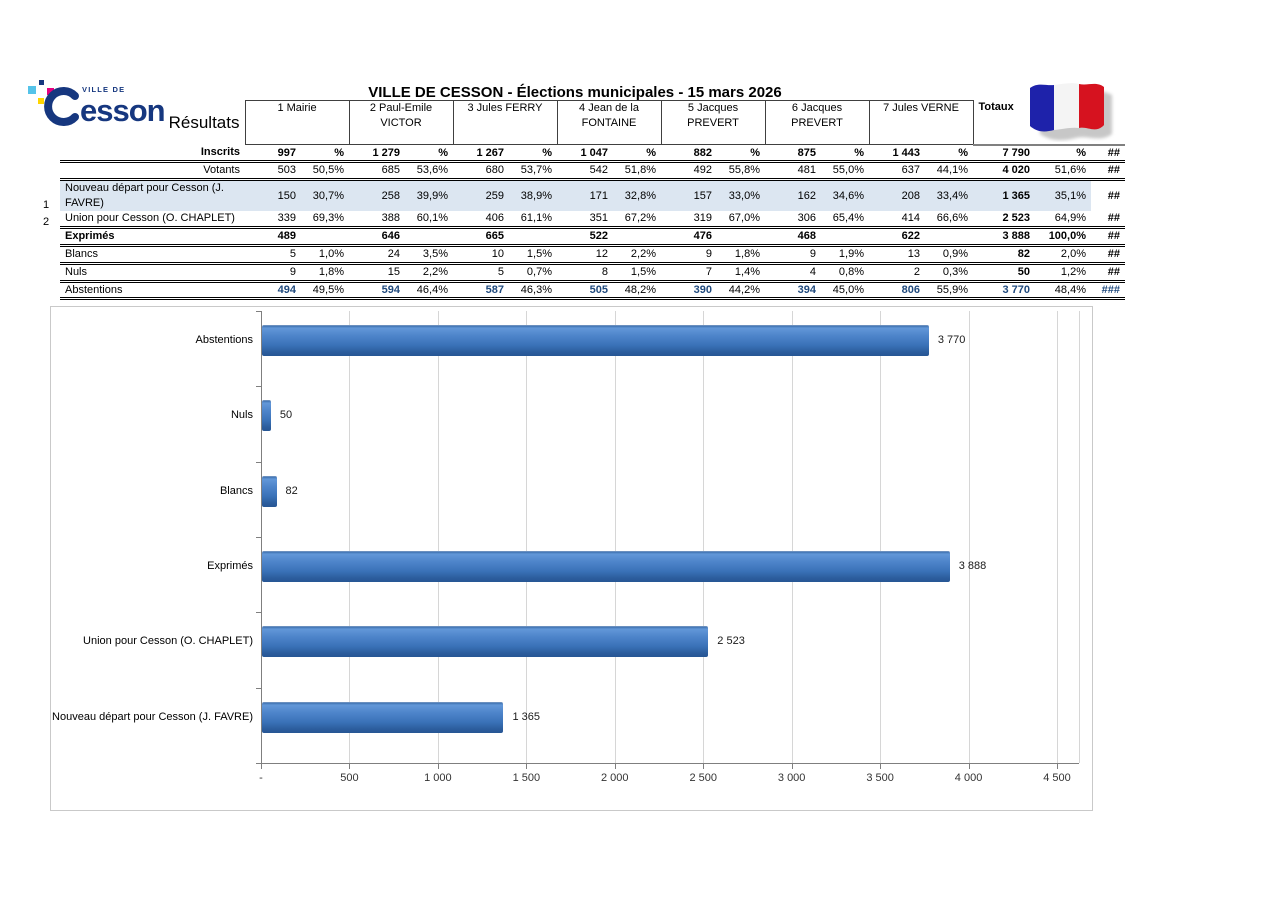 The height and width of the screenshot is (905, 1280). Describe the element at coordinates (637, 171) in the screenshot. I see `cell-percent: 51,8%` at that location.